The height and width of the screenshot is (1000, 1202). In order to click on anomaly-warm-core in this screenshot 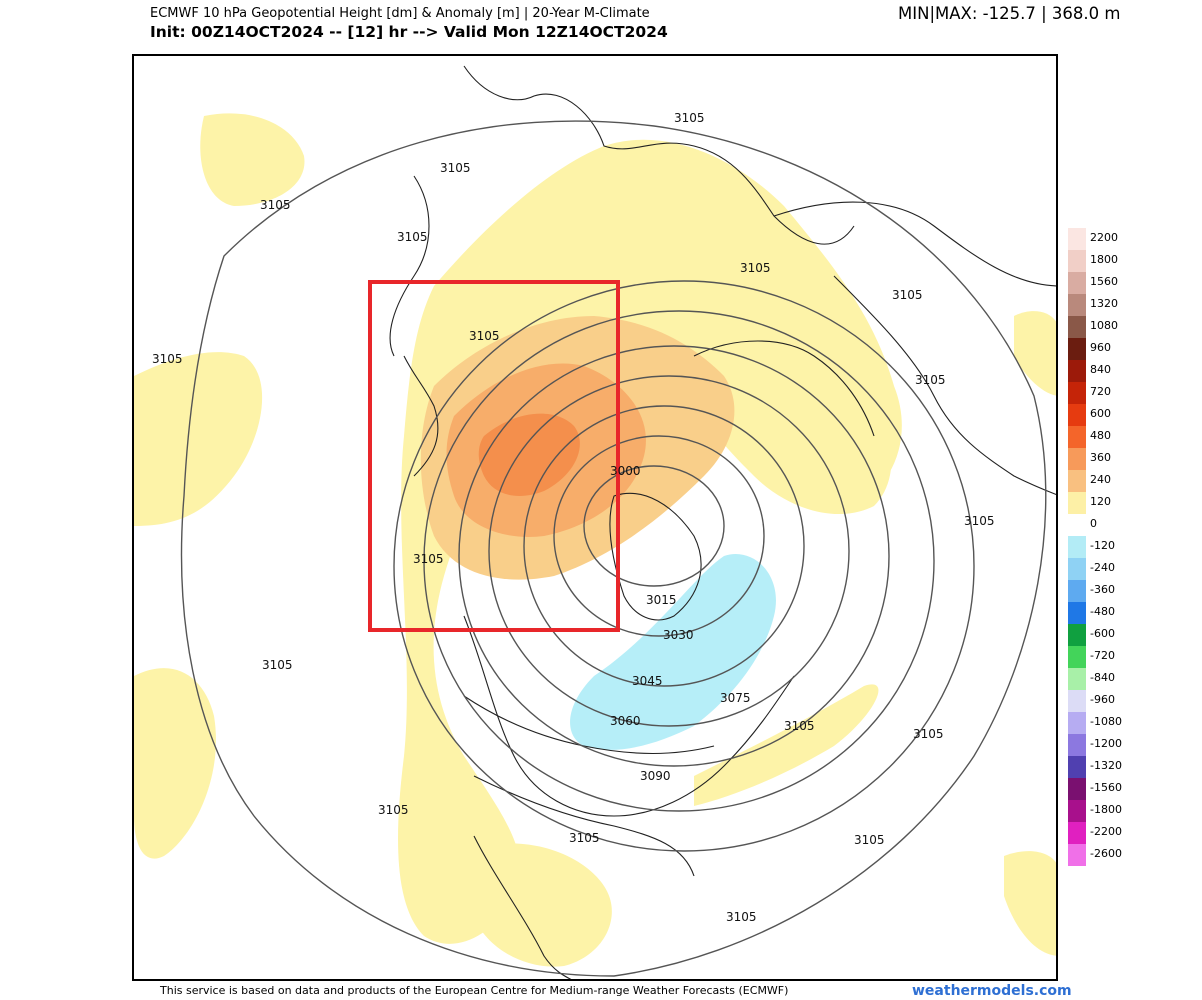, I will do `click(577, 448)`.